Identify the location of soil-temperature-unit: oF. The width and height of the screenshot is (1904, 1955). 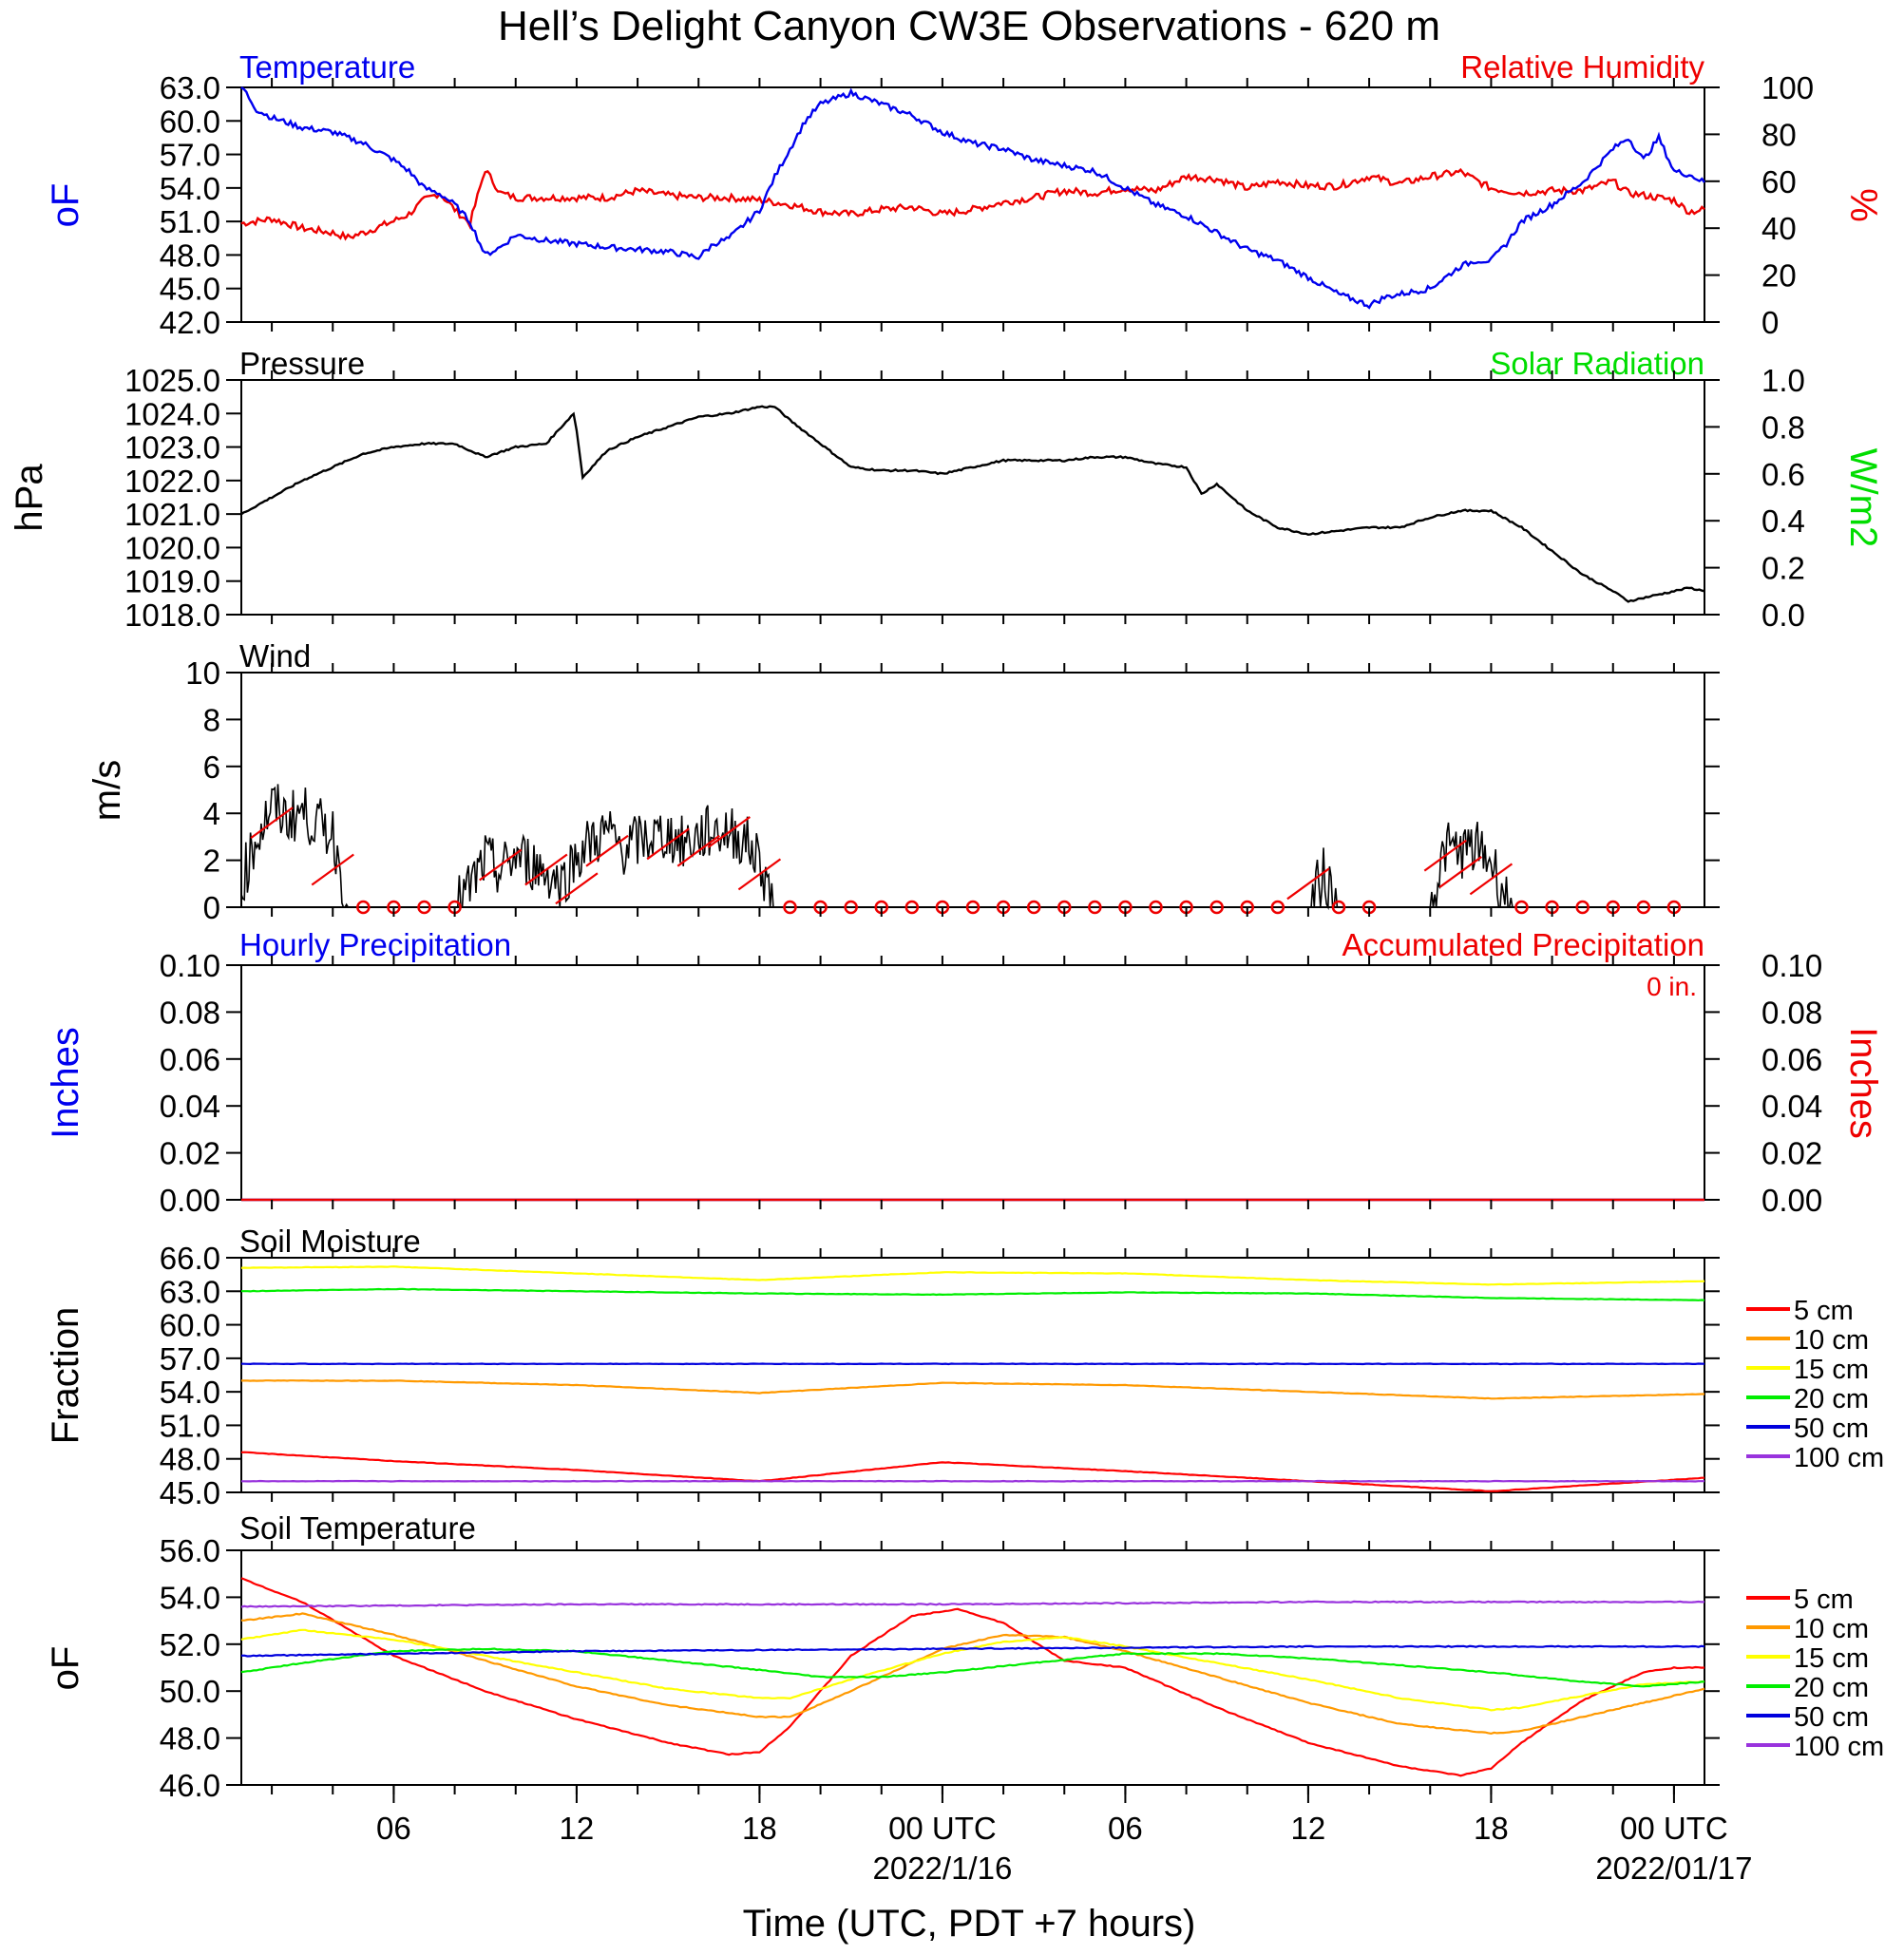
(66, 1668).